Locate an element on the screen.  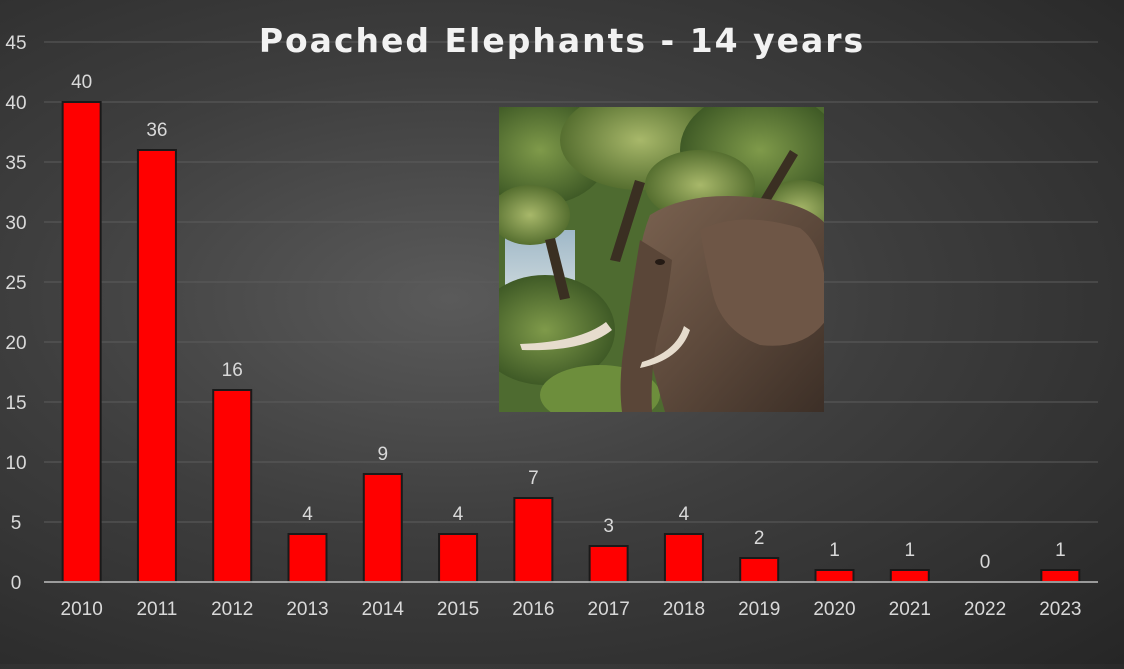
chart-title: Poached Elephants - 14 years is located at coordinates (562, 40).